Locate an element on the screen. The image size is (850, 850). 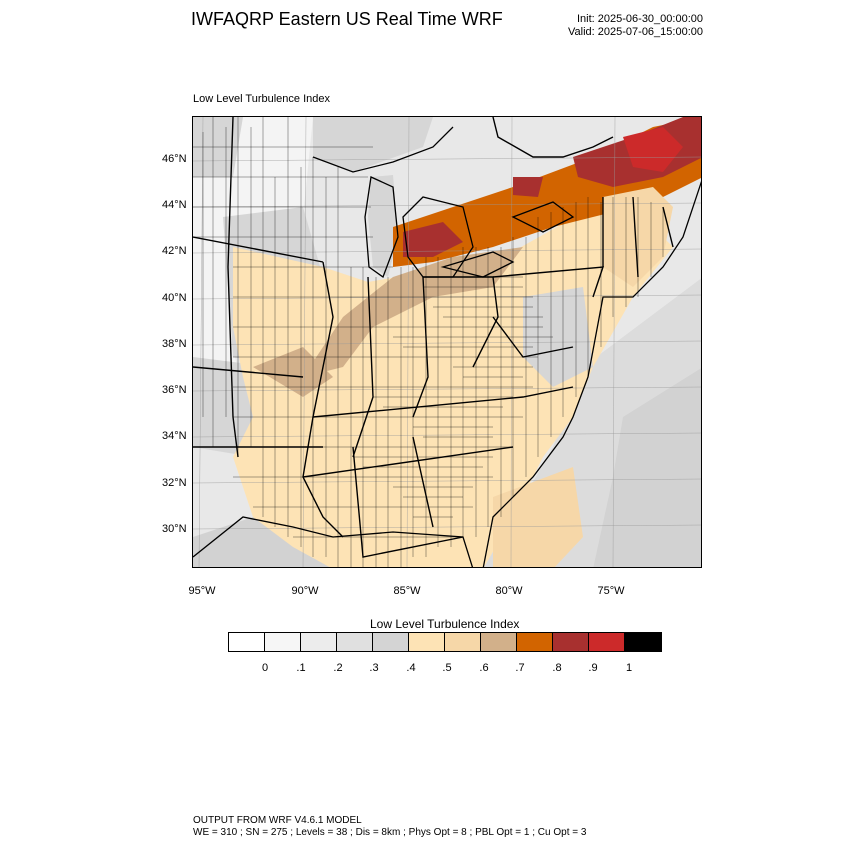
lat-label-38n: 38°N is located at coordinates (174, 344).